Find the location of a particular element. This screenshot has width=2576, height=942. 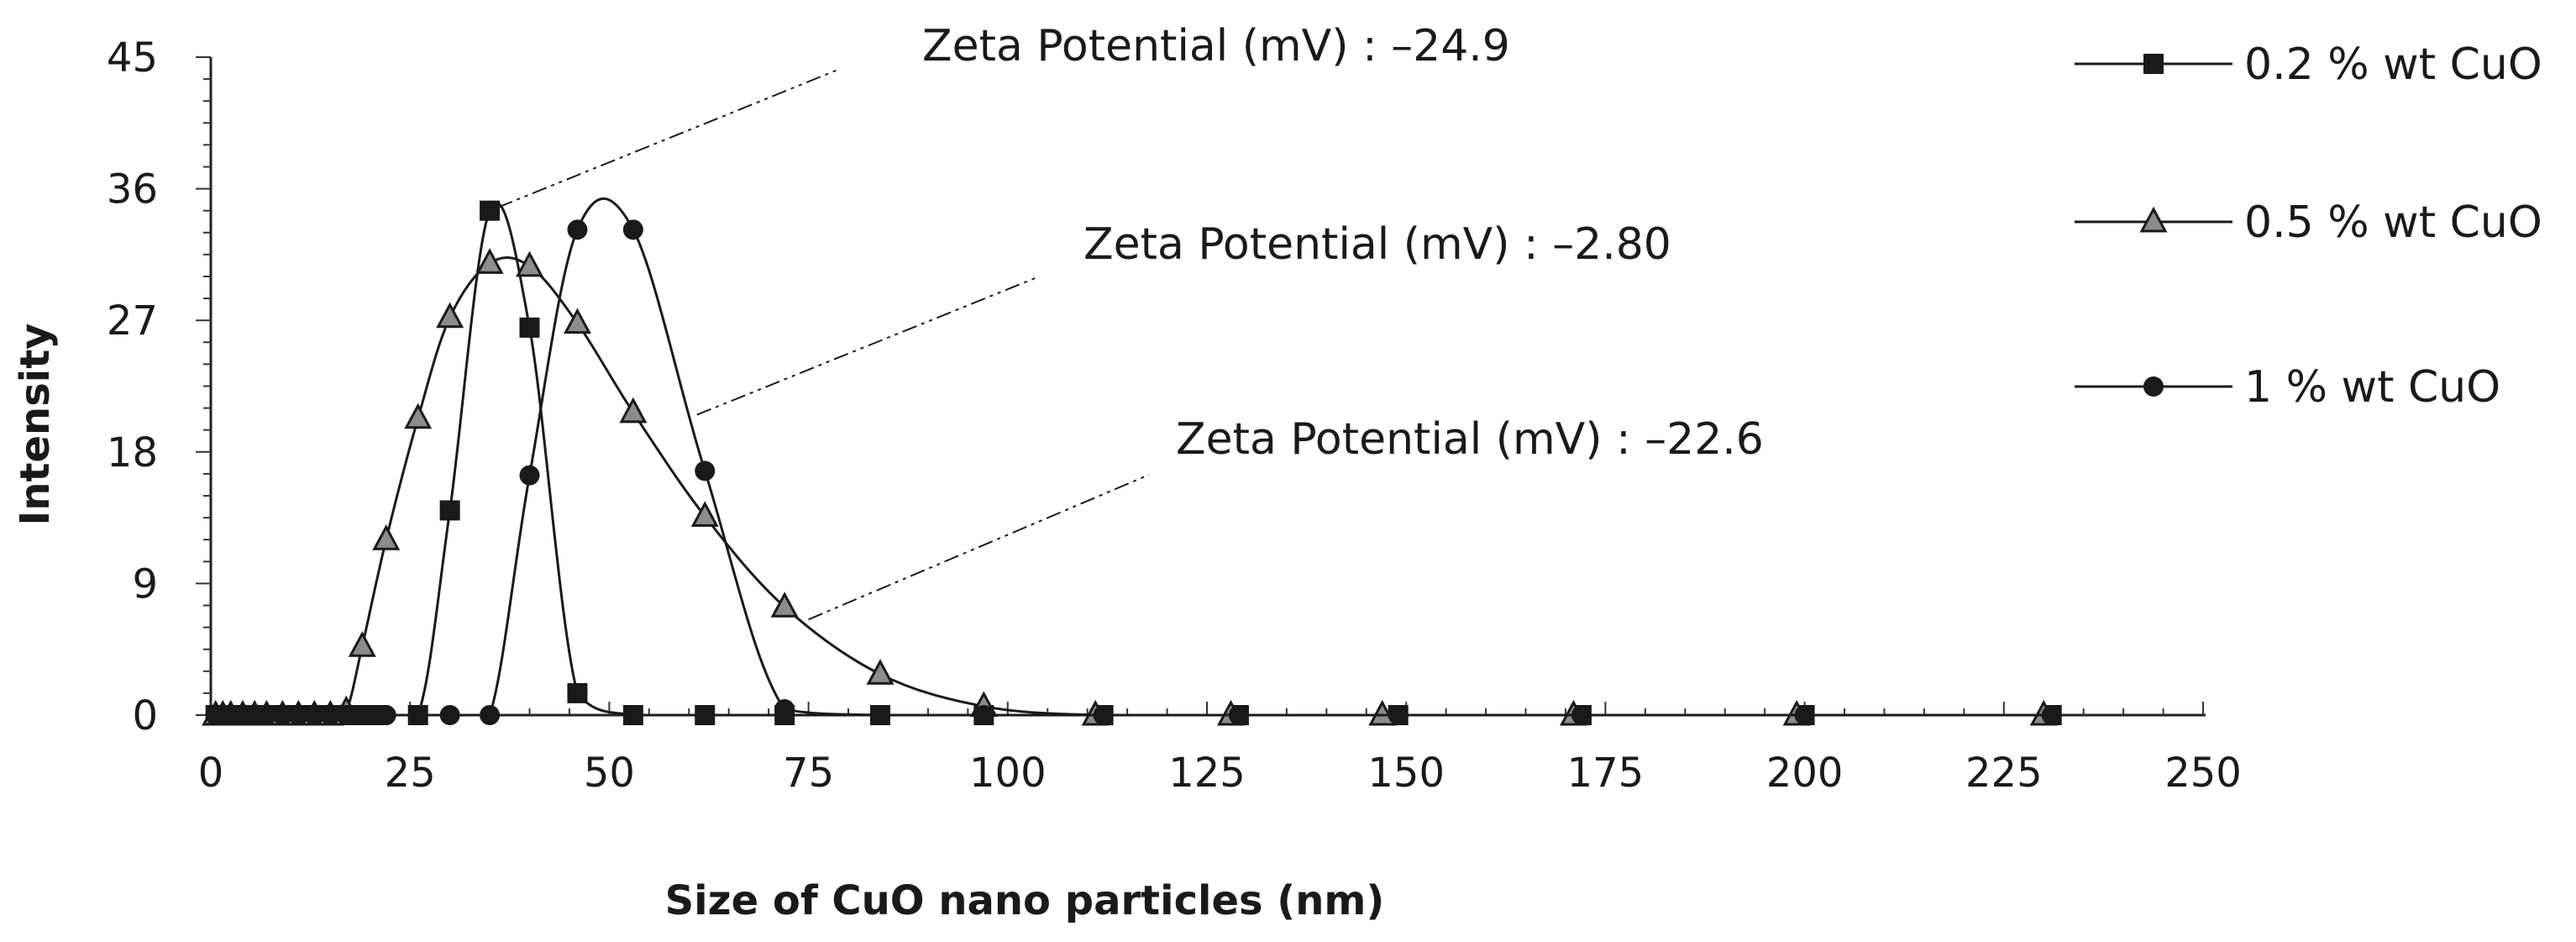

y-tick-label: 45 is located at coordinates (132, 58).